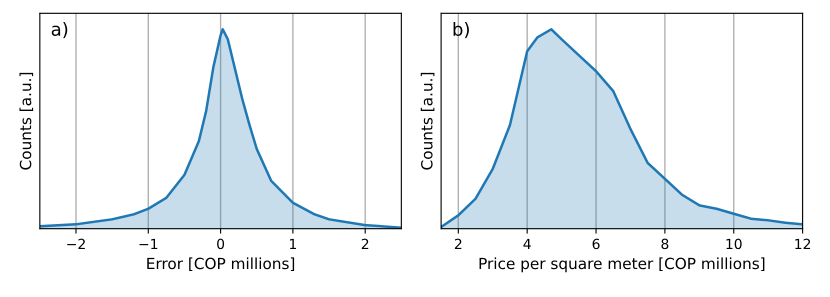 Image resolution: width=830 pixels, height=297 pixels. Describe the element at coordinates (220, 264) in the screenshot. I see `x-axis-title: Error [COP millions]` at that location.